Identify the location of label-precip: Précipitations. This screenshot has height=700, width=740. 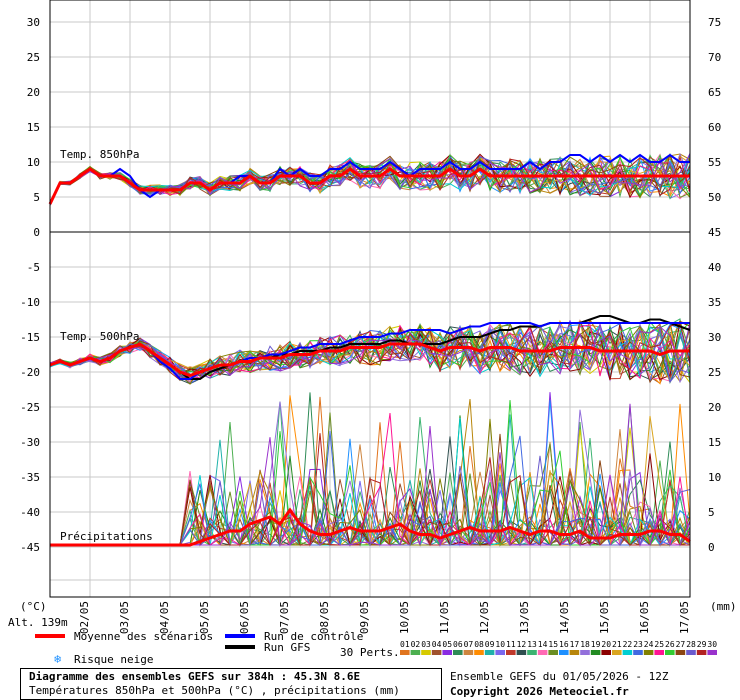
(106, 536).